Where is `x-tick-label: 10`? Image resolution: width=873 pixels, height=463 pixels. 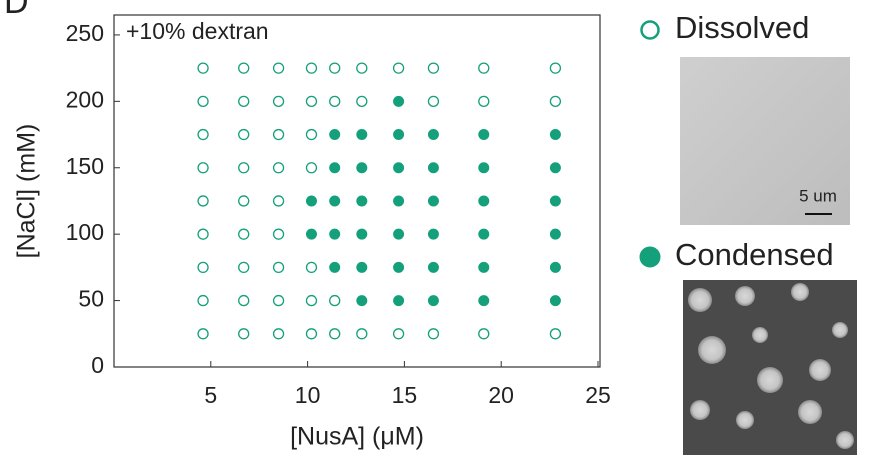 x-tick-label: 10 is located at coordinates (308, 395).